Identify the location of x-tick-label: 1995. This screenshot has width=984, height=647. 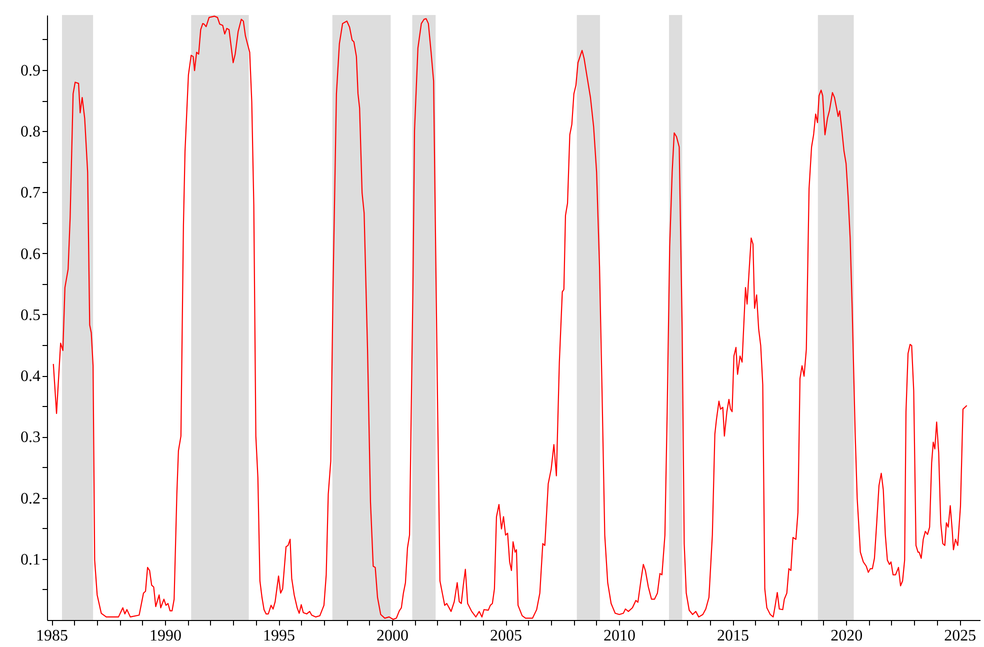
(279, 636).